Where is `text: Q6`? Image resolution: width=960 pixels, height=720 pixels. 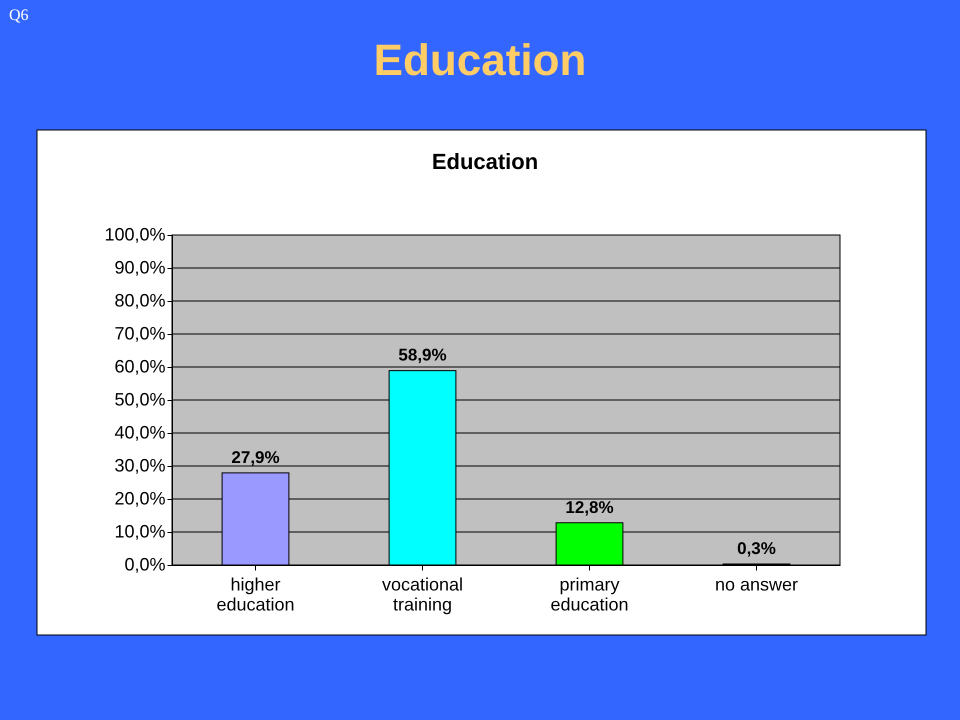 text: Q6 is located at coordinates (19, 15).